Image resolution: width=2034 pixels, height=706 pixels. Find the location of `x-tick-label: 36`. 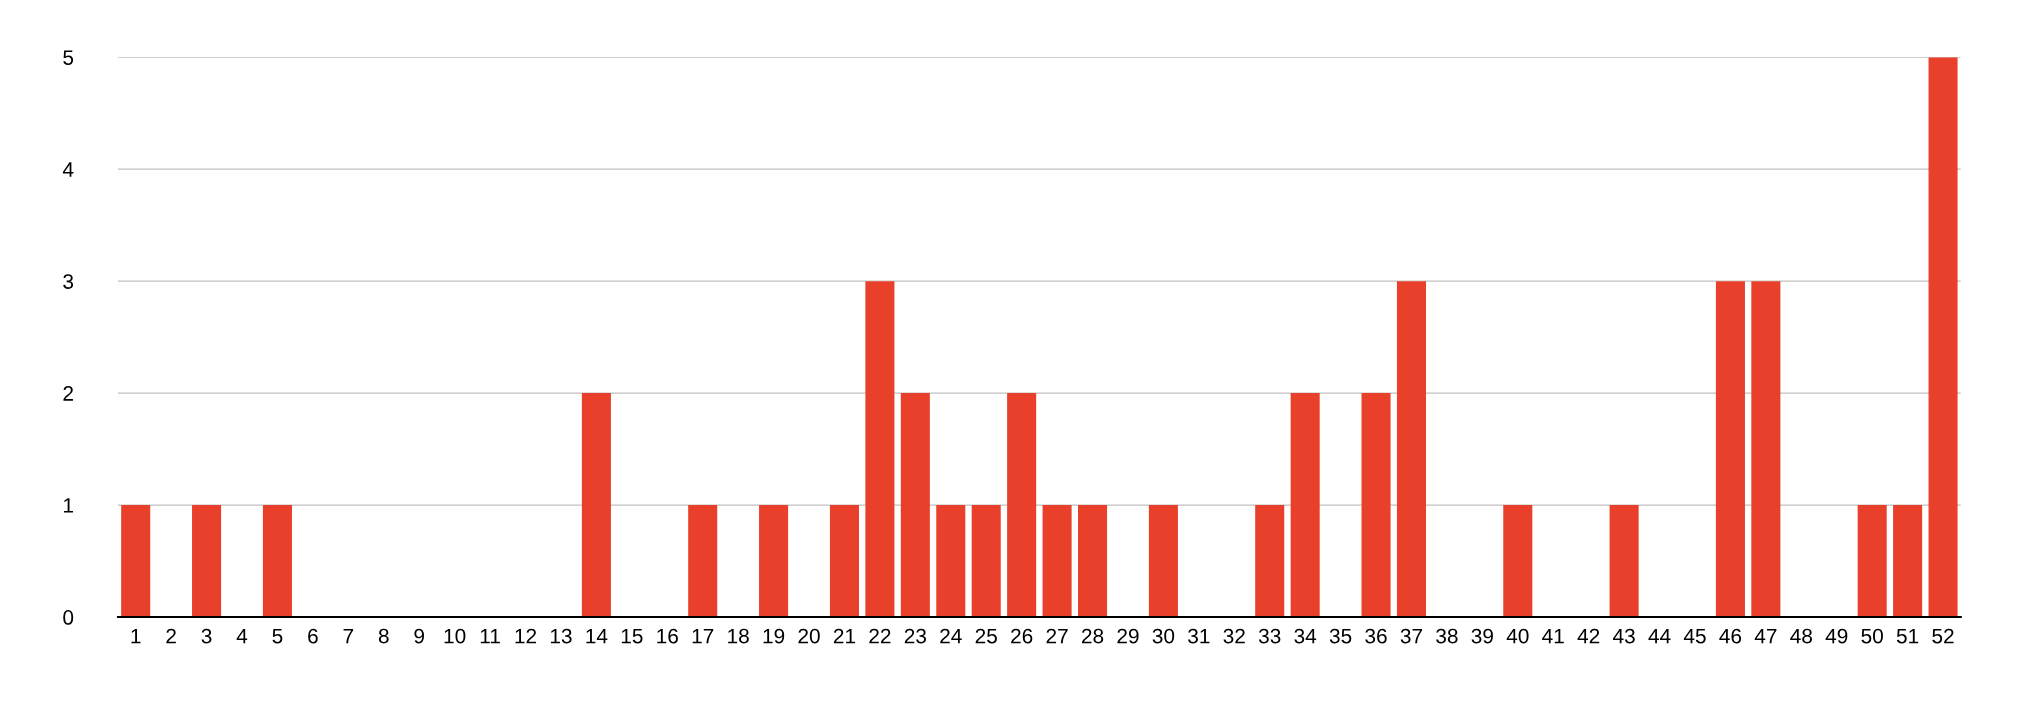

x-tick-label: 36 is located at coordinates (1376, 636).